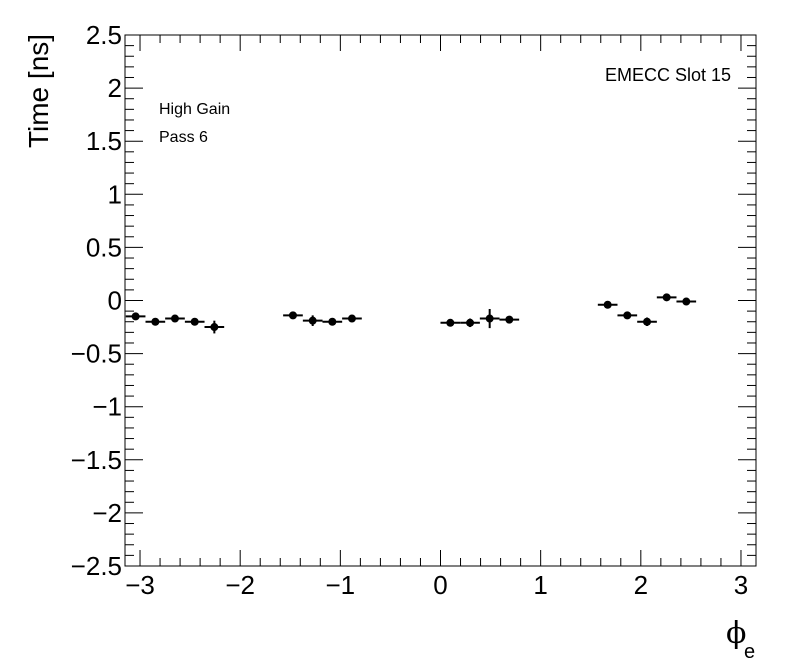 The width and height of the screenshot is (796, 672). What do you see at coordinates (140, 585) in the screenshot?
I see `x-tick-label: −3` at bounding box center [140, 585].